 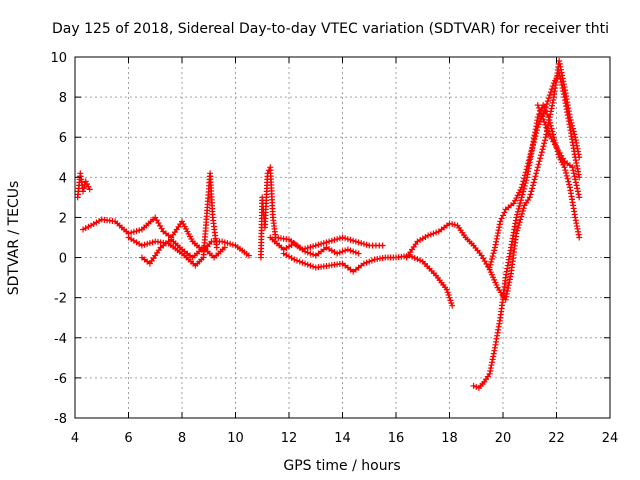 I want to click on series-track-g, so click(x=314, y=246).